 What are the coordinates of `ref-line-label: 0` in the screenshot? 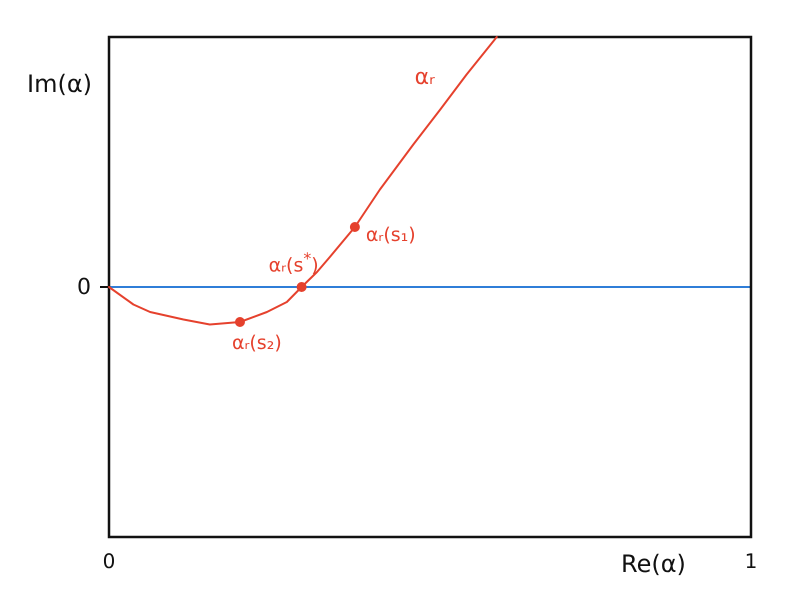 It's located at (84, 287).